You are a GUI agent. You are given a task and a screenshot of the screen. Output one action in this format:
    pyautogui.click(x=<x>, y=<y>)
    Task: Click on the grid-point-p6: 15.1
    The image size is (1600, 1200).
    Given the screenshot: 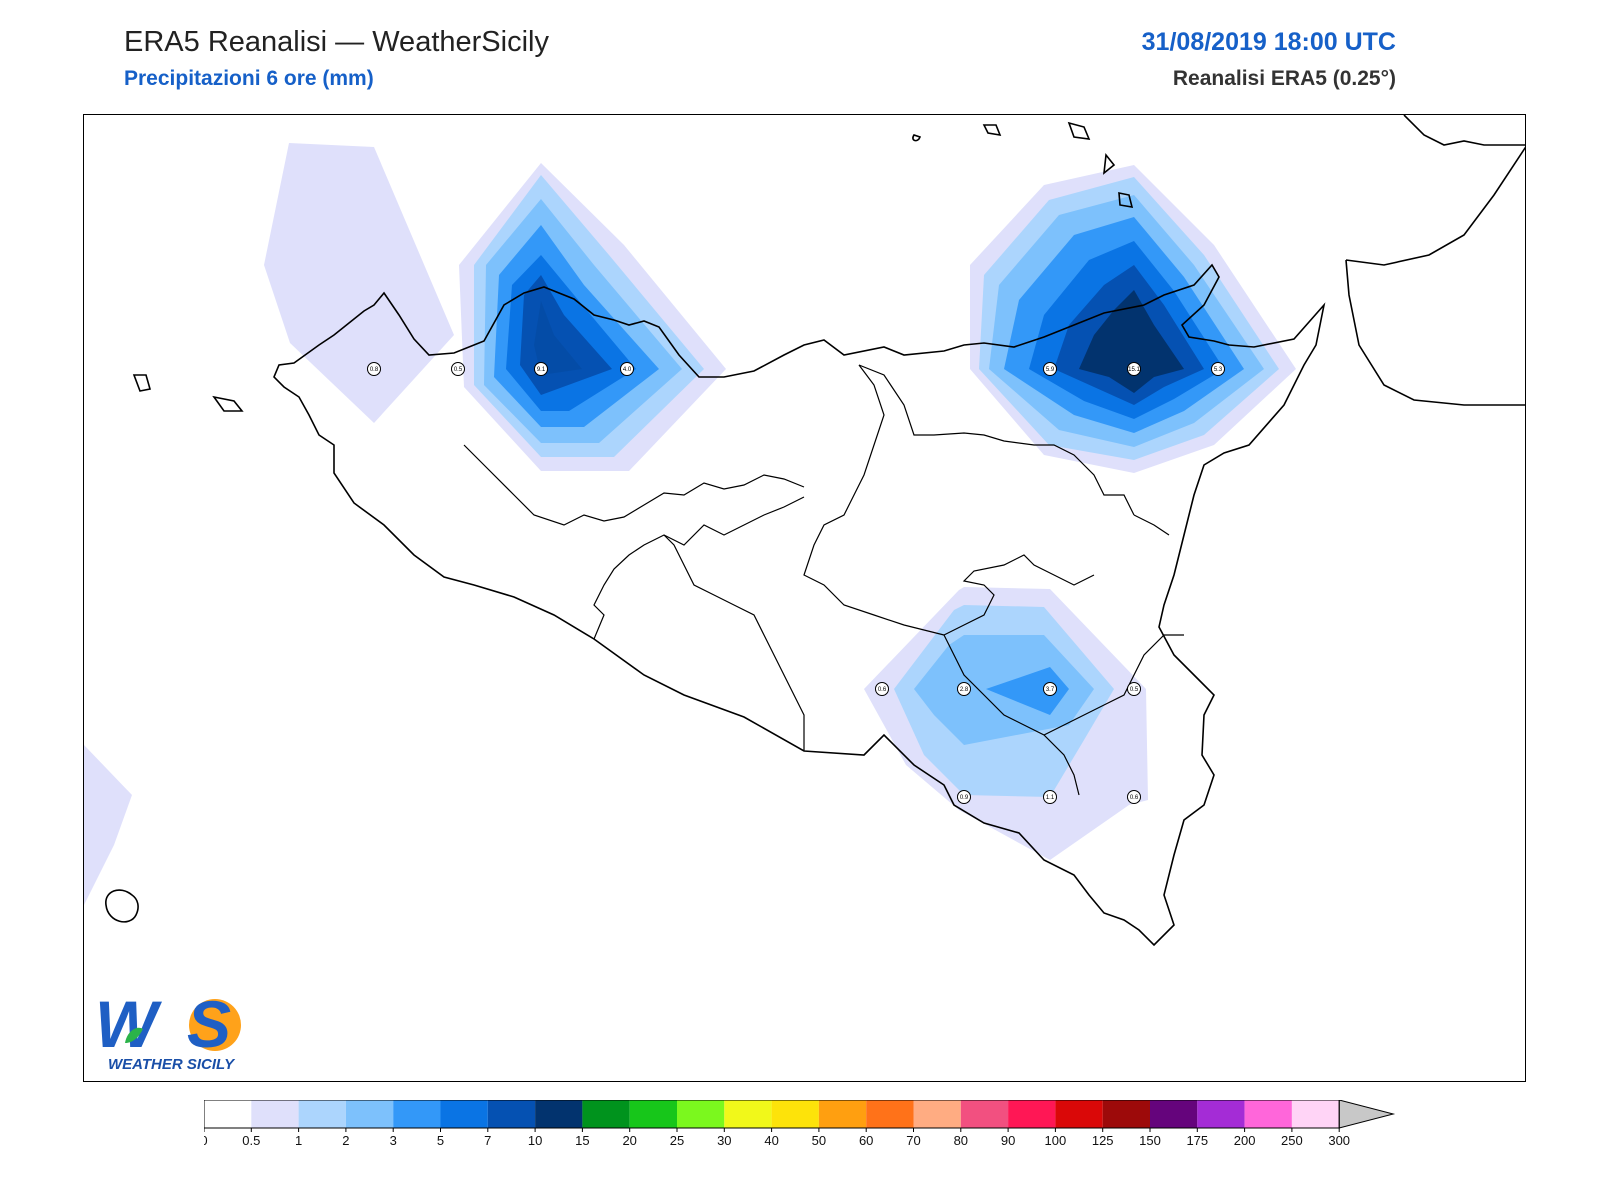 What is the action you would take?
    pyautogui.click(x=1134, y=369)
    